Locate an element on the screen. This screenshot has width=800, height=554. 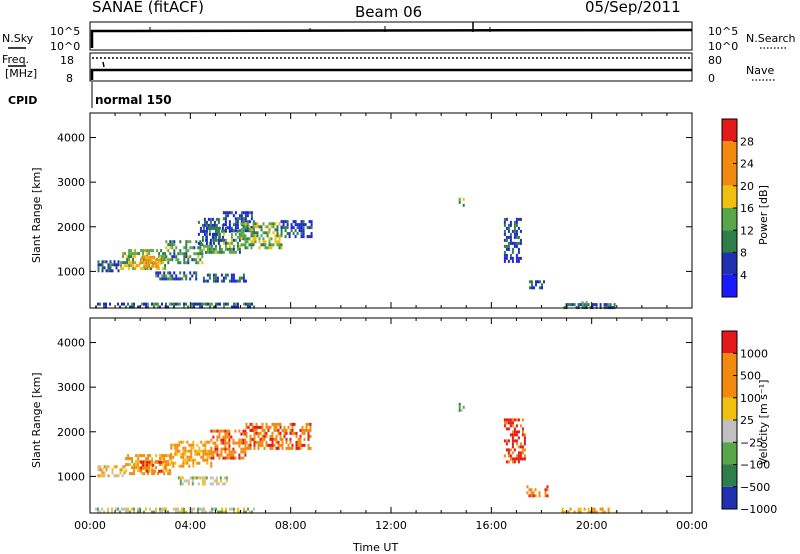
colorbar-segment is located at coordinates (729, 219).